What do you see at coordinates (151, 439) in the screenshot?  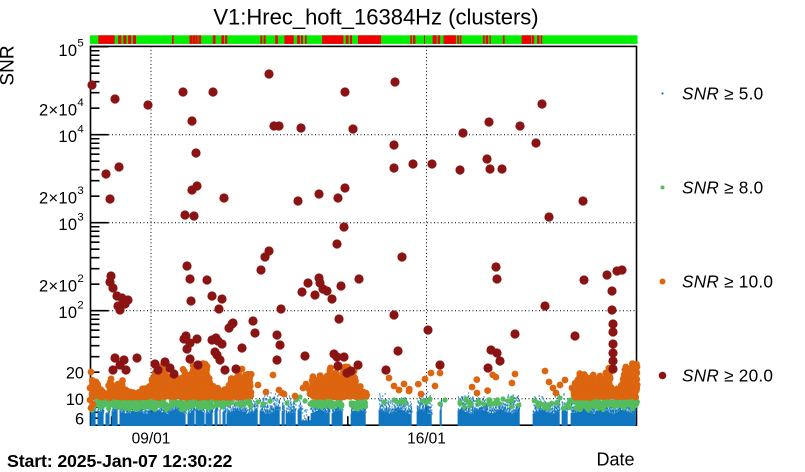 I see `svg-text: 09/01` at bounding box center [151, 439].